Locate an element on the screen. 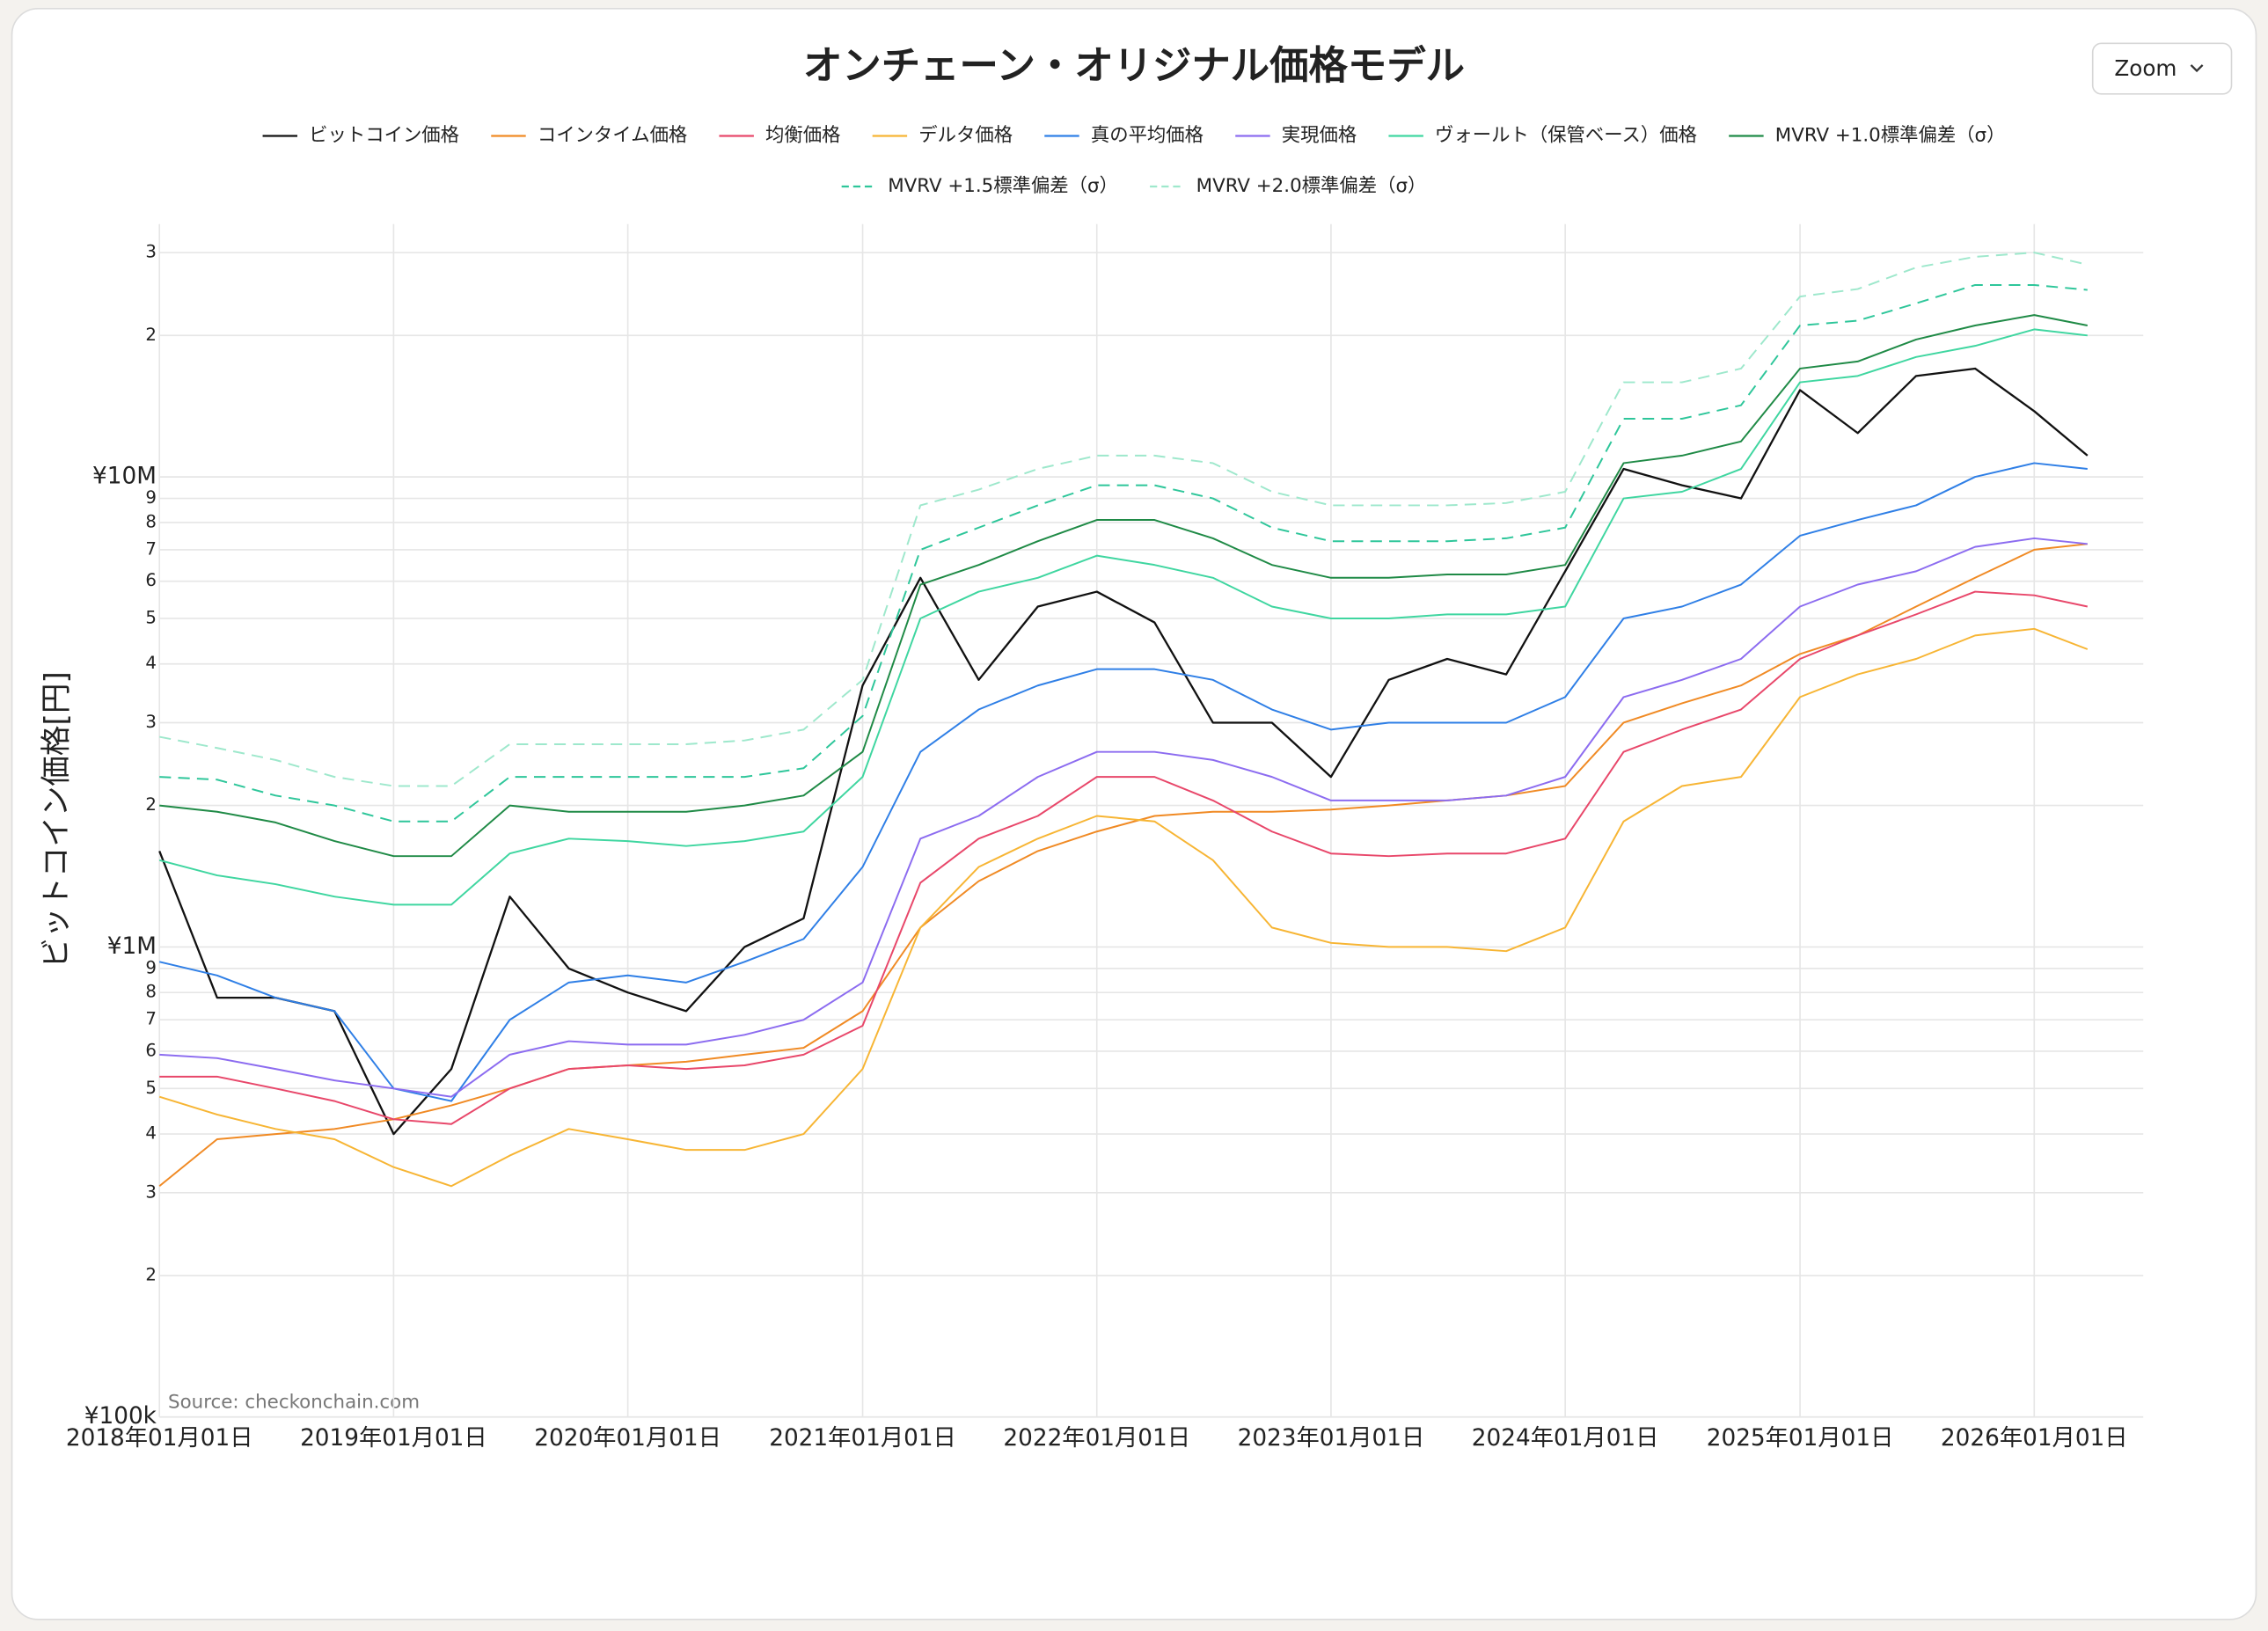 The height and width of the screenshot is (1631, 2268). legend-item: ヴォールト（保管ベース）価格 is located at coordinates (1542, 136).